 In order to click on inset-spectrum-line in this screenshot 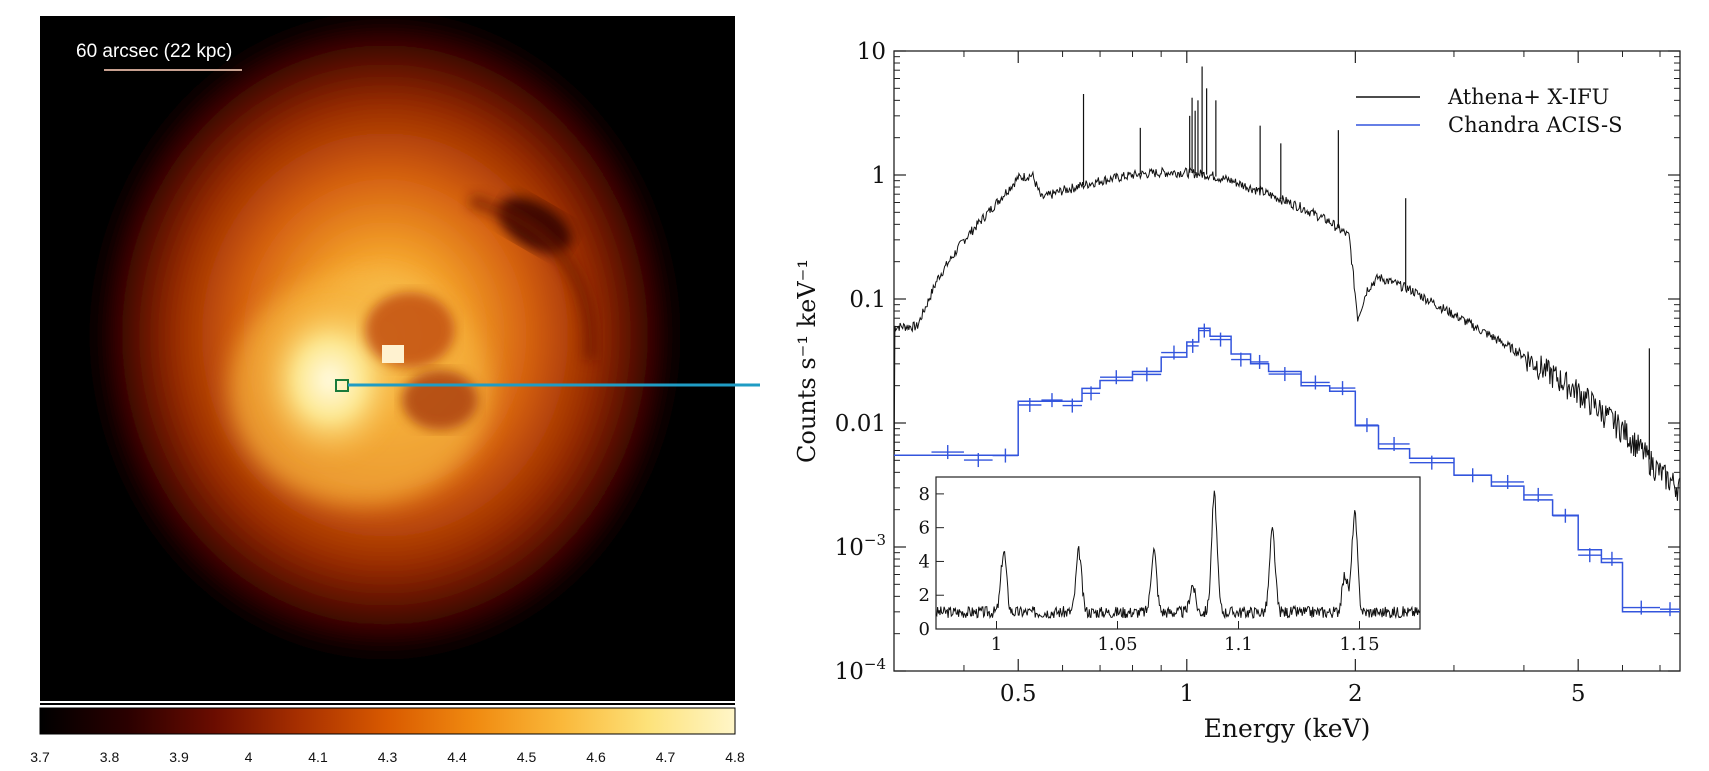, I will do `click(1178, 555)`.